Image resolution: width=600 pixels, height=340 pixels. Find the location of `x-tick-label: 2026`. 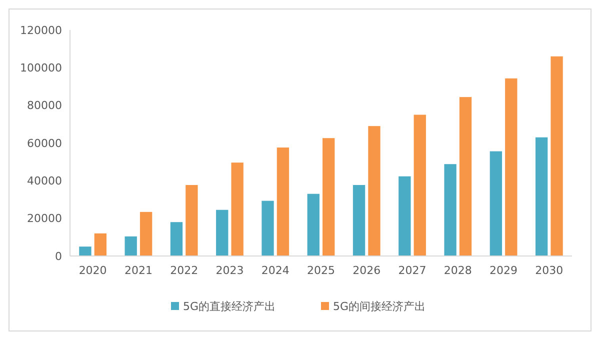

x-tick-label: 2026 is located at coordinates (366, 270).